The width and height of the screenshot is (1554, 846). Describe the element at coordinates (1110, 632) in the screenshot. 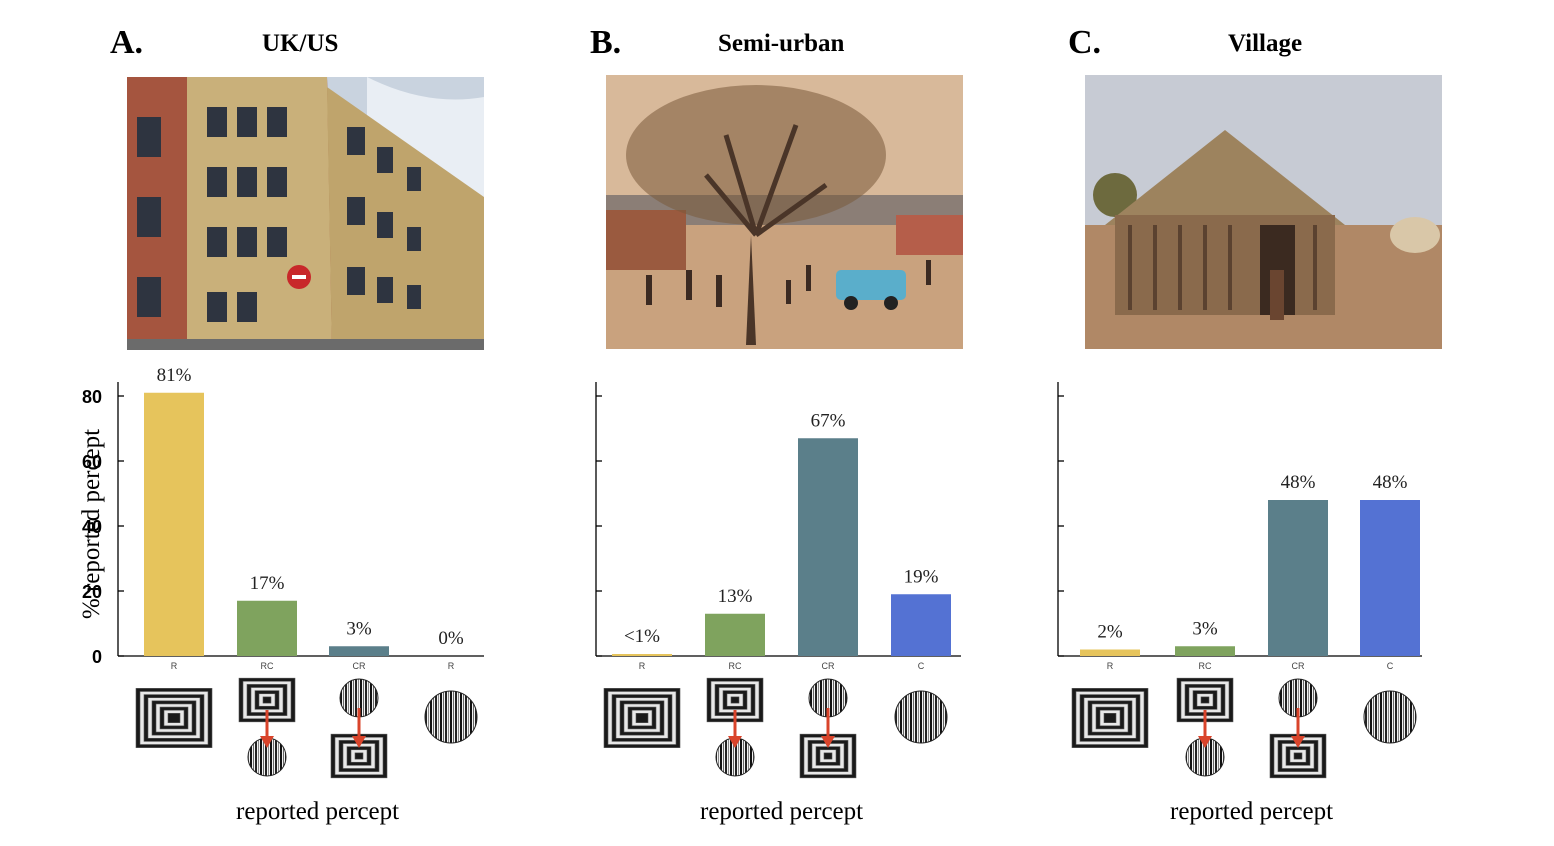

I see `data-label: 2%` at that location.